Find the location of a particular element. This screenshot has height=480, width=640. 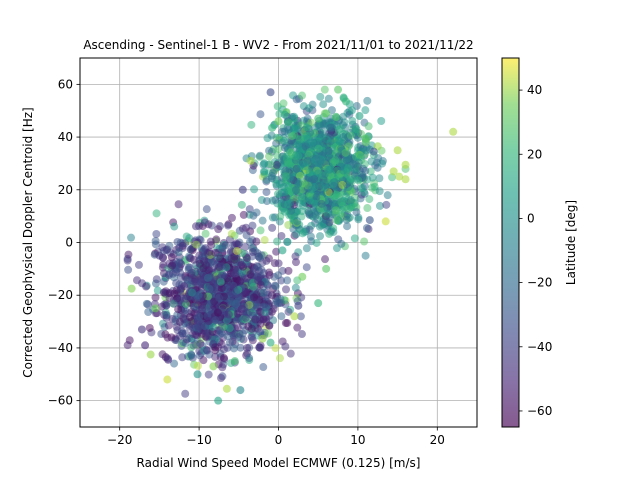

colorbar-frame is located at coordinates (510, 242).